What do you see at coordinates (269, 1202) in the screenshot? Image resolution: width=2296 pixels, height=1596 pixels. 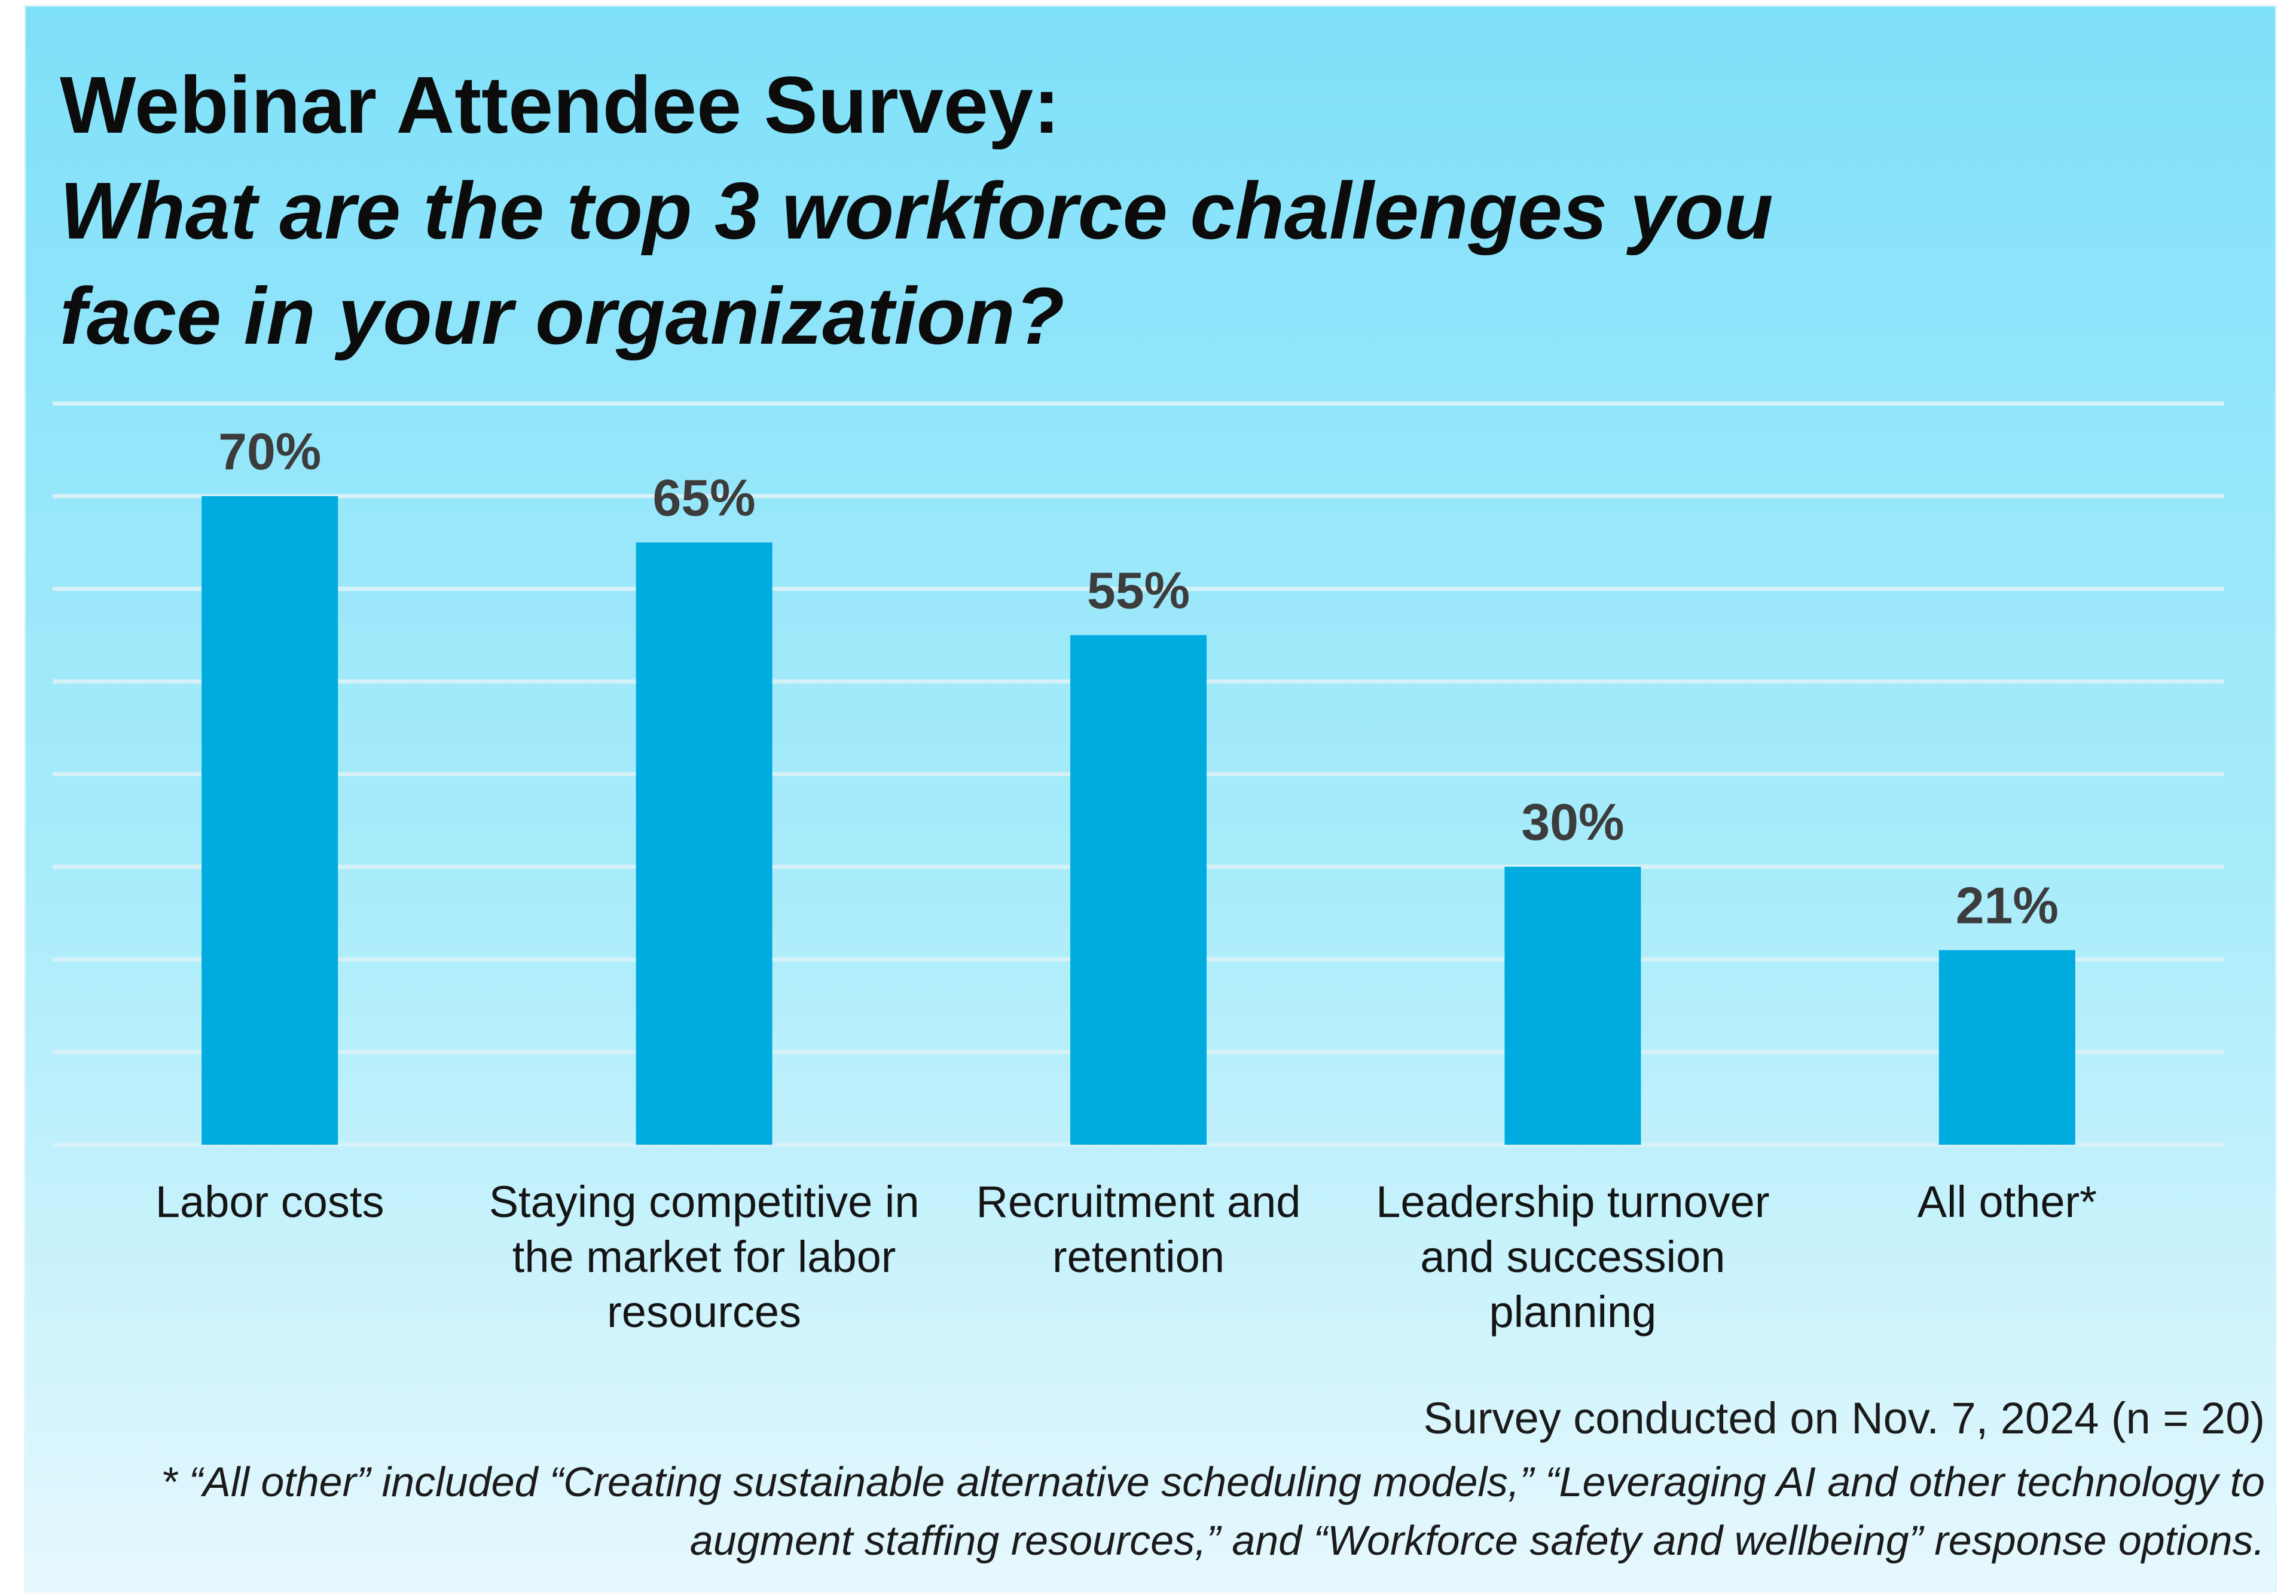 I see `category-label-1: Labor costs` at bounding box center [269, 1202].